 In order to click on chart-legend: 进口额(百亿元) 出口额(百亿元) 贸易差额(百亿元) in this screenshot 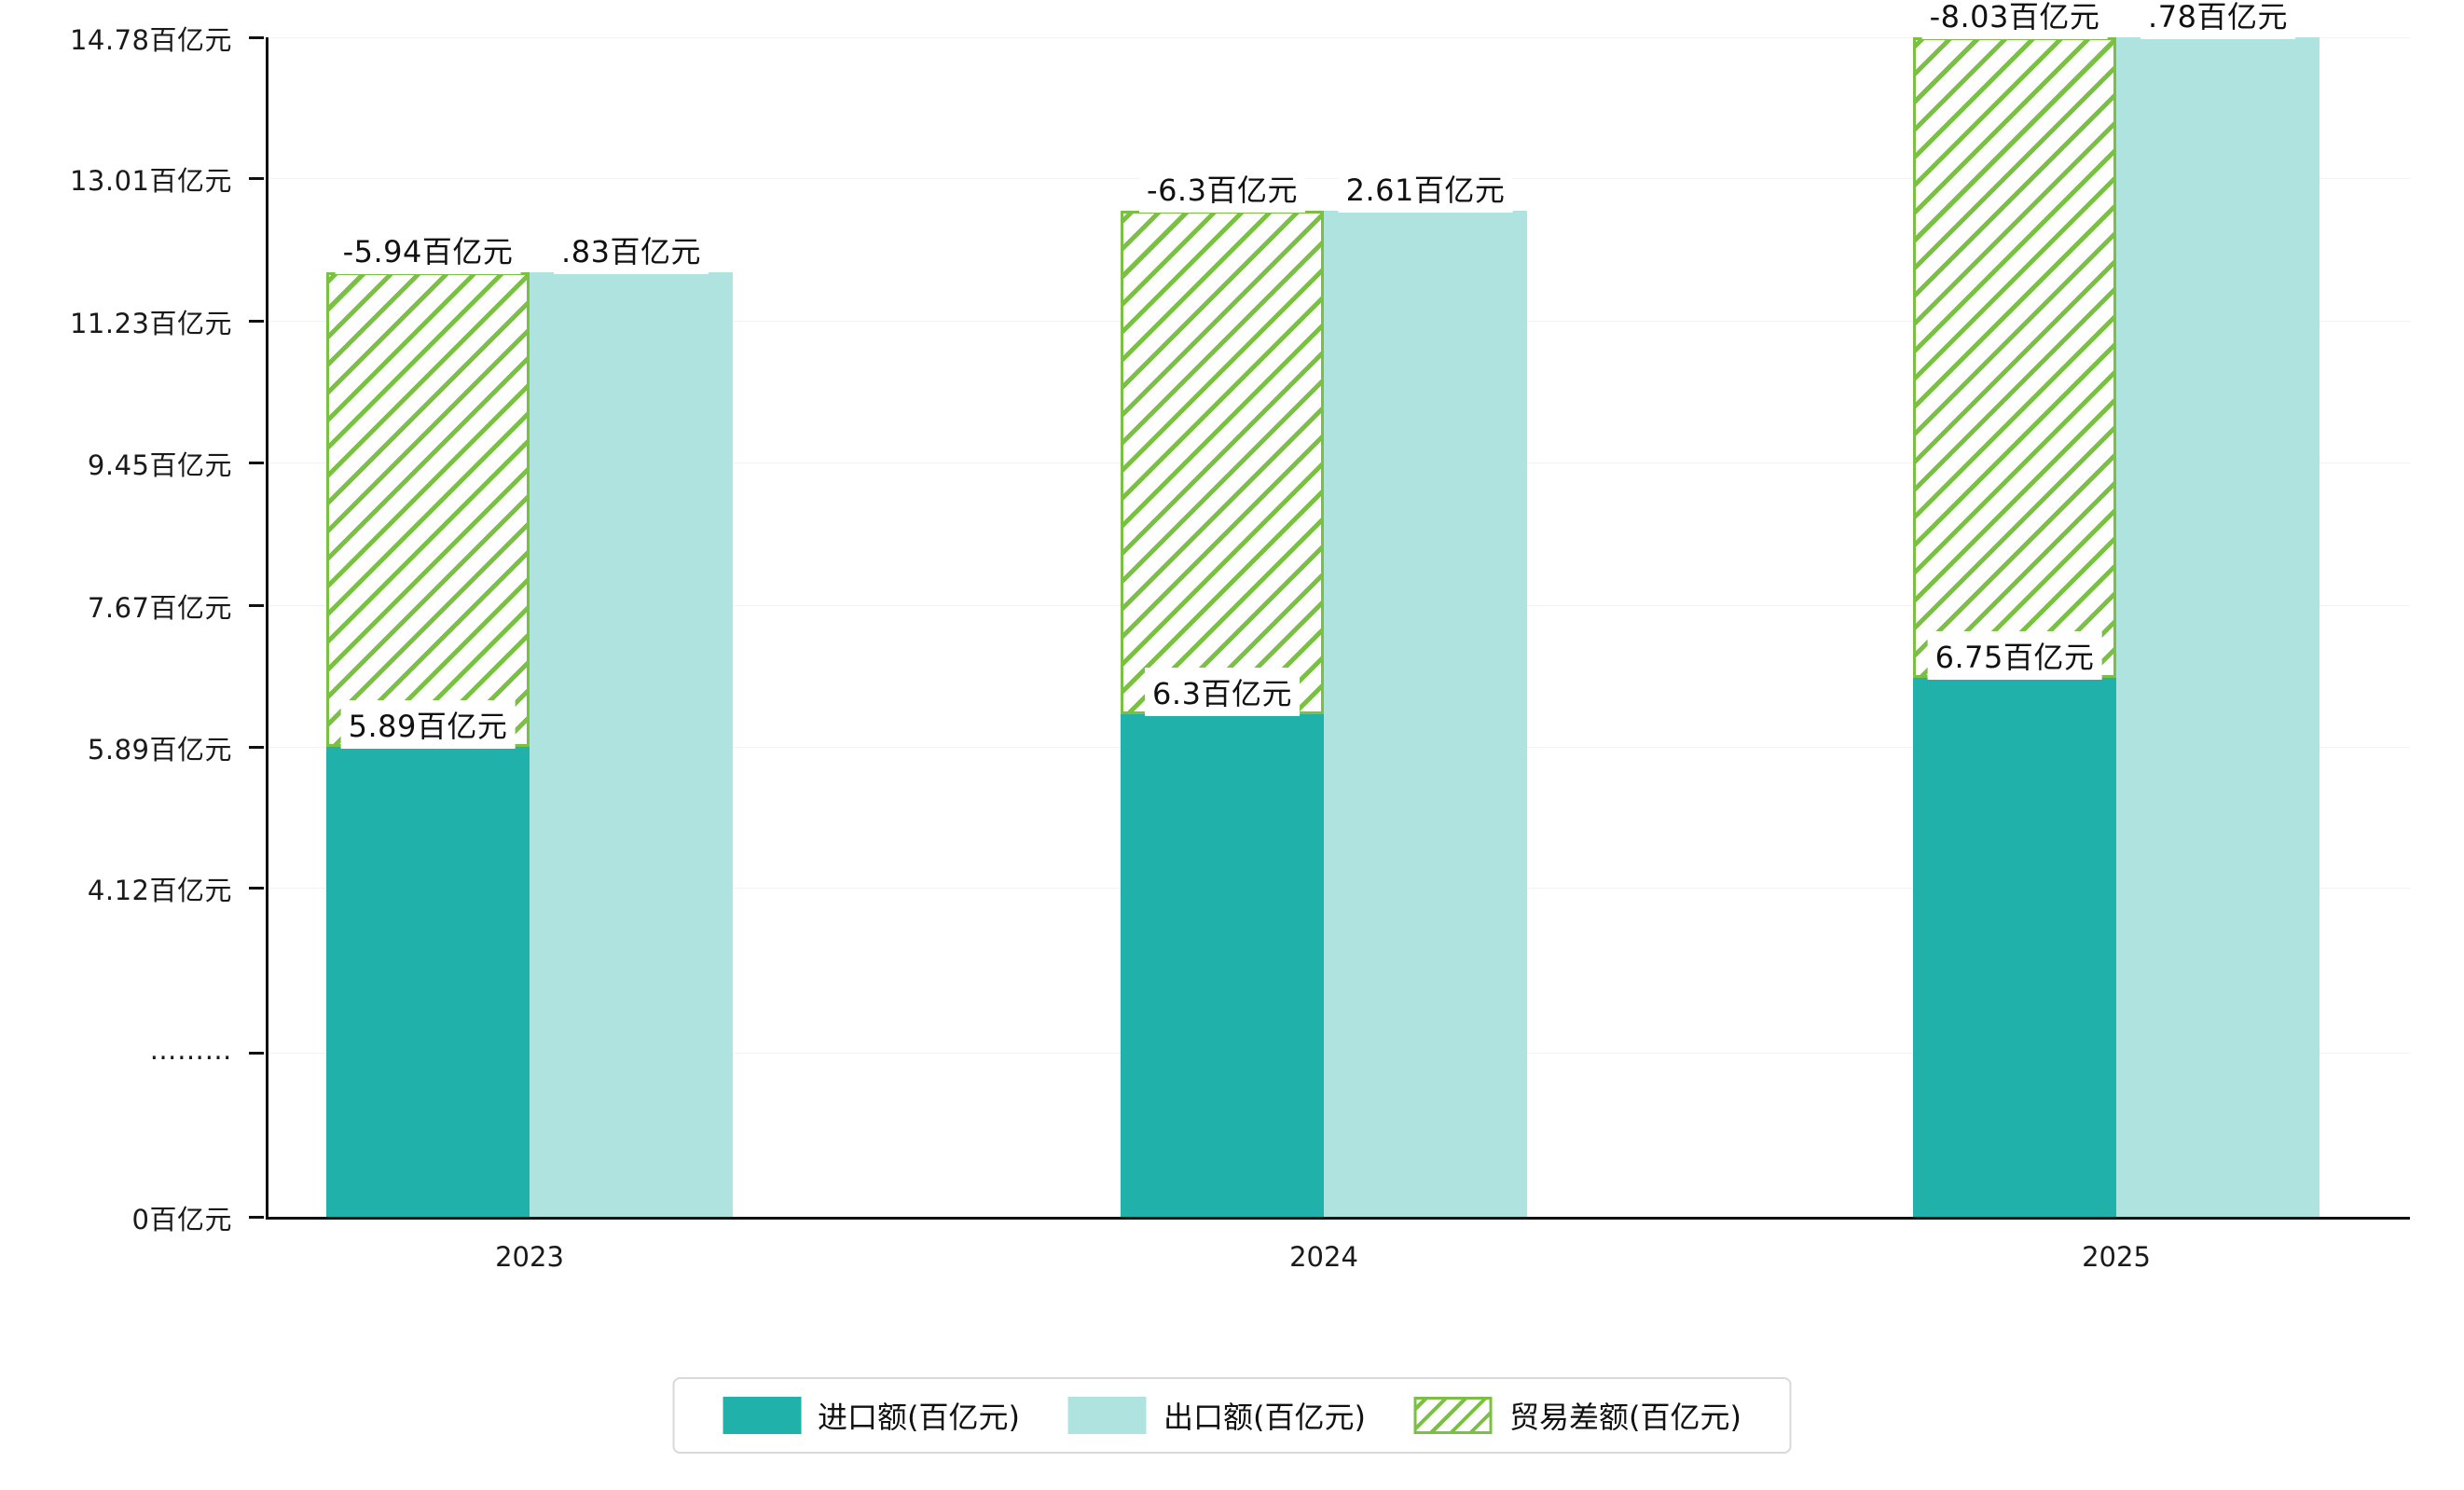, I will do `click(1232, 1415)`.